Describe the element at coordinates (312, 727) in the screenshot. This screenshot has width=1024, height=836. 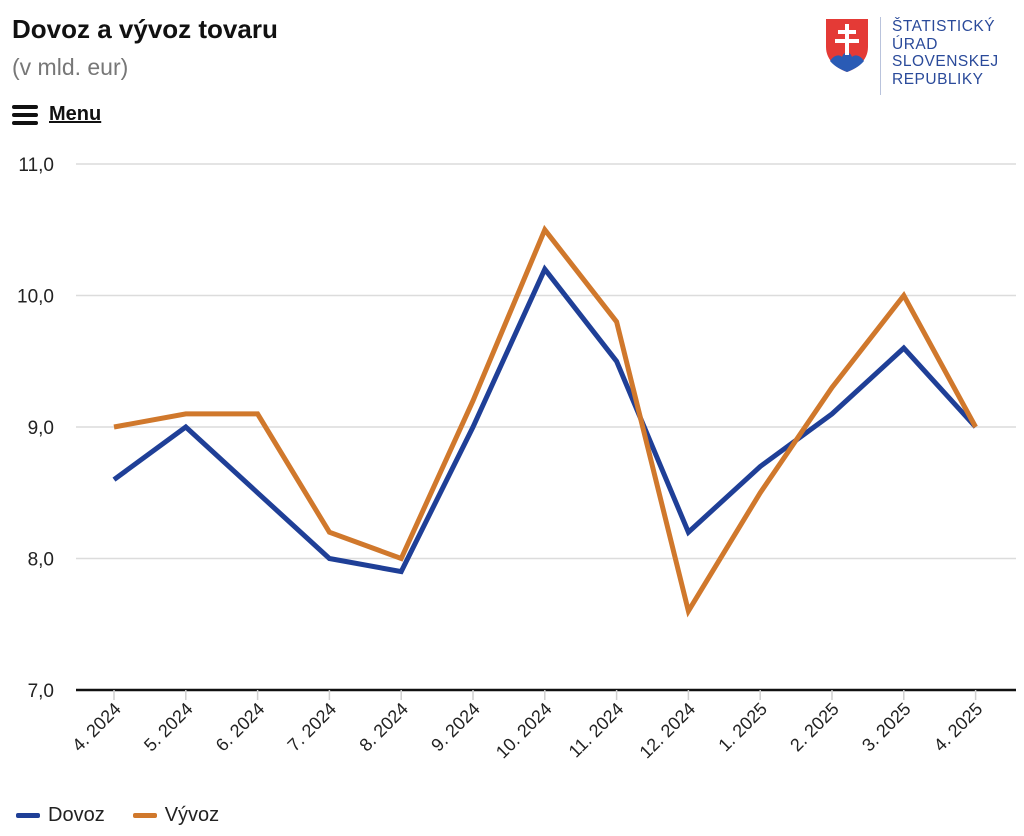
I see `x-tick-label: 7. 2024` at that location.